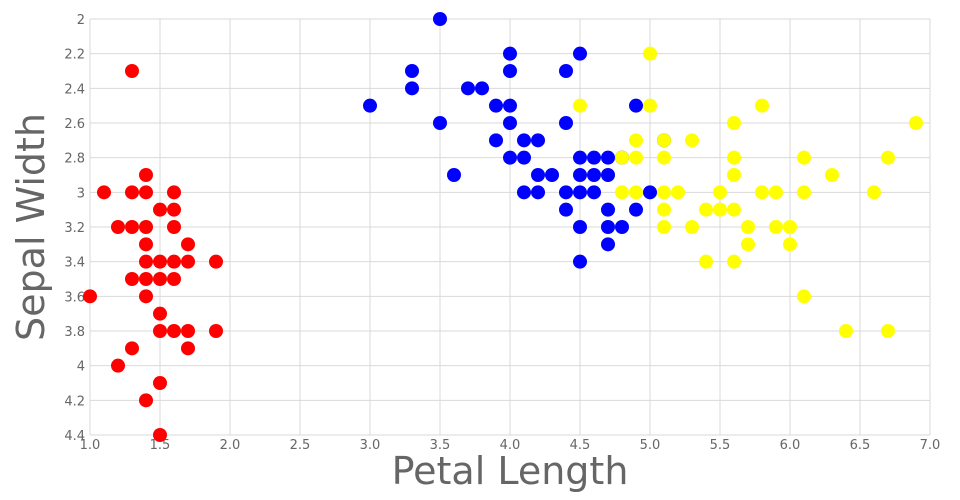  What do you see at coordinates (160, 445) in the screenshot?
I see `x-tick-label: 1.5` at bounding box center [160, 445].